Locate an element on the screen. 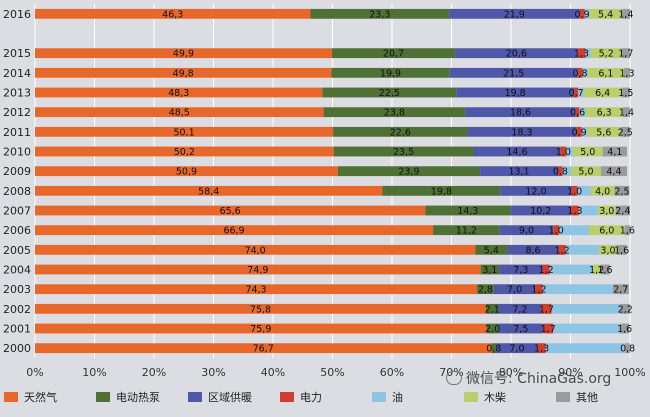 This screenshot has width=650, height=417. bar-value-label: 21,9 is located at coordinates (514, 14).